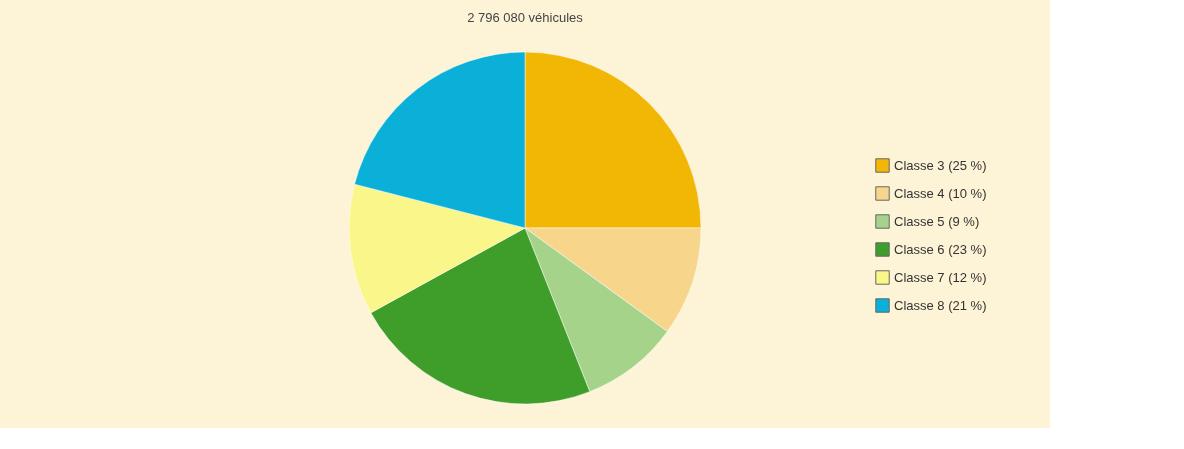 The width and height of the screenshot is (1184, 449). What do you see at coordinates (940, 193) in the screenshot?
I see `legend-label: Classe 4 (10 %)` at bounding box center [940, 193].